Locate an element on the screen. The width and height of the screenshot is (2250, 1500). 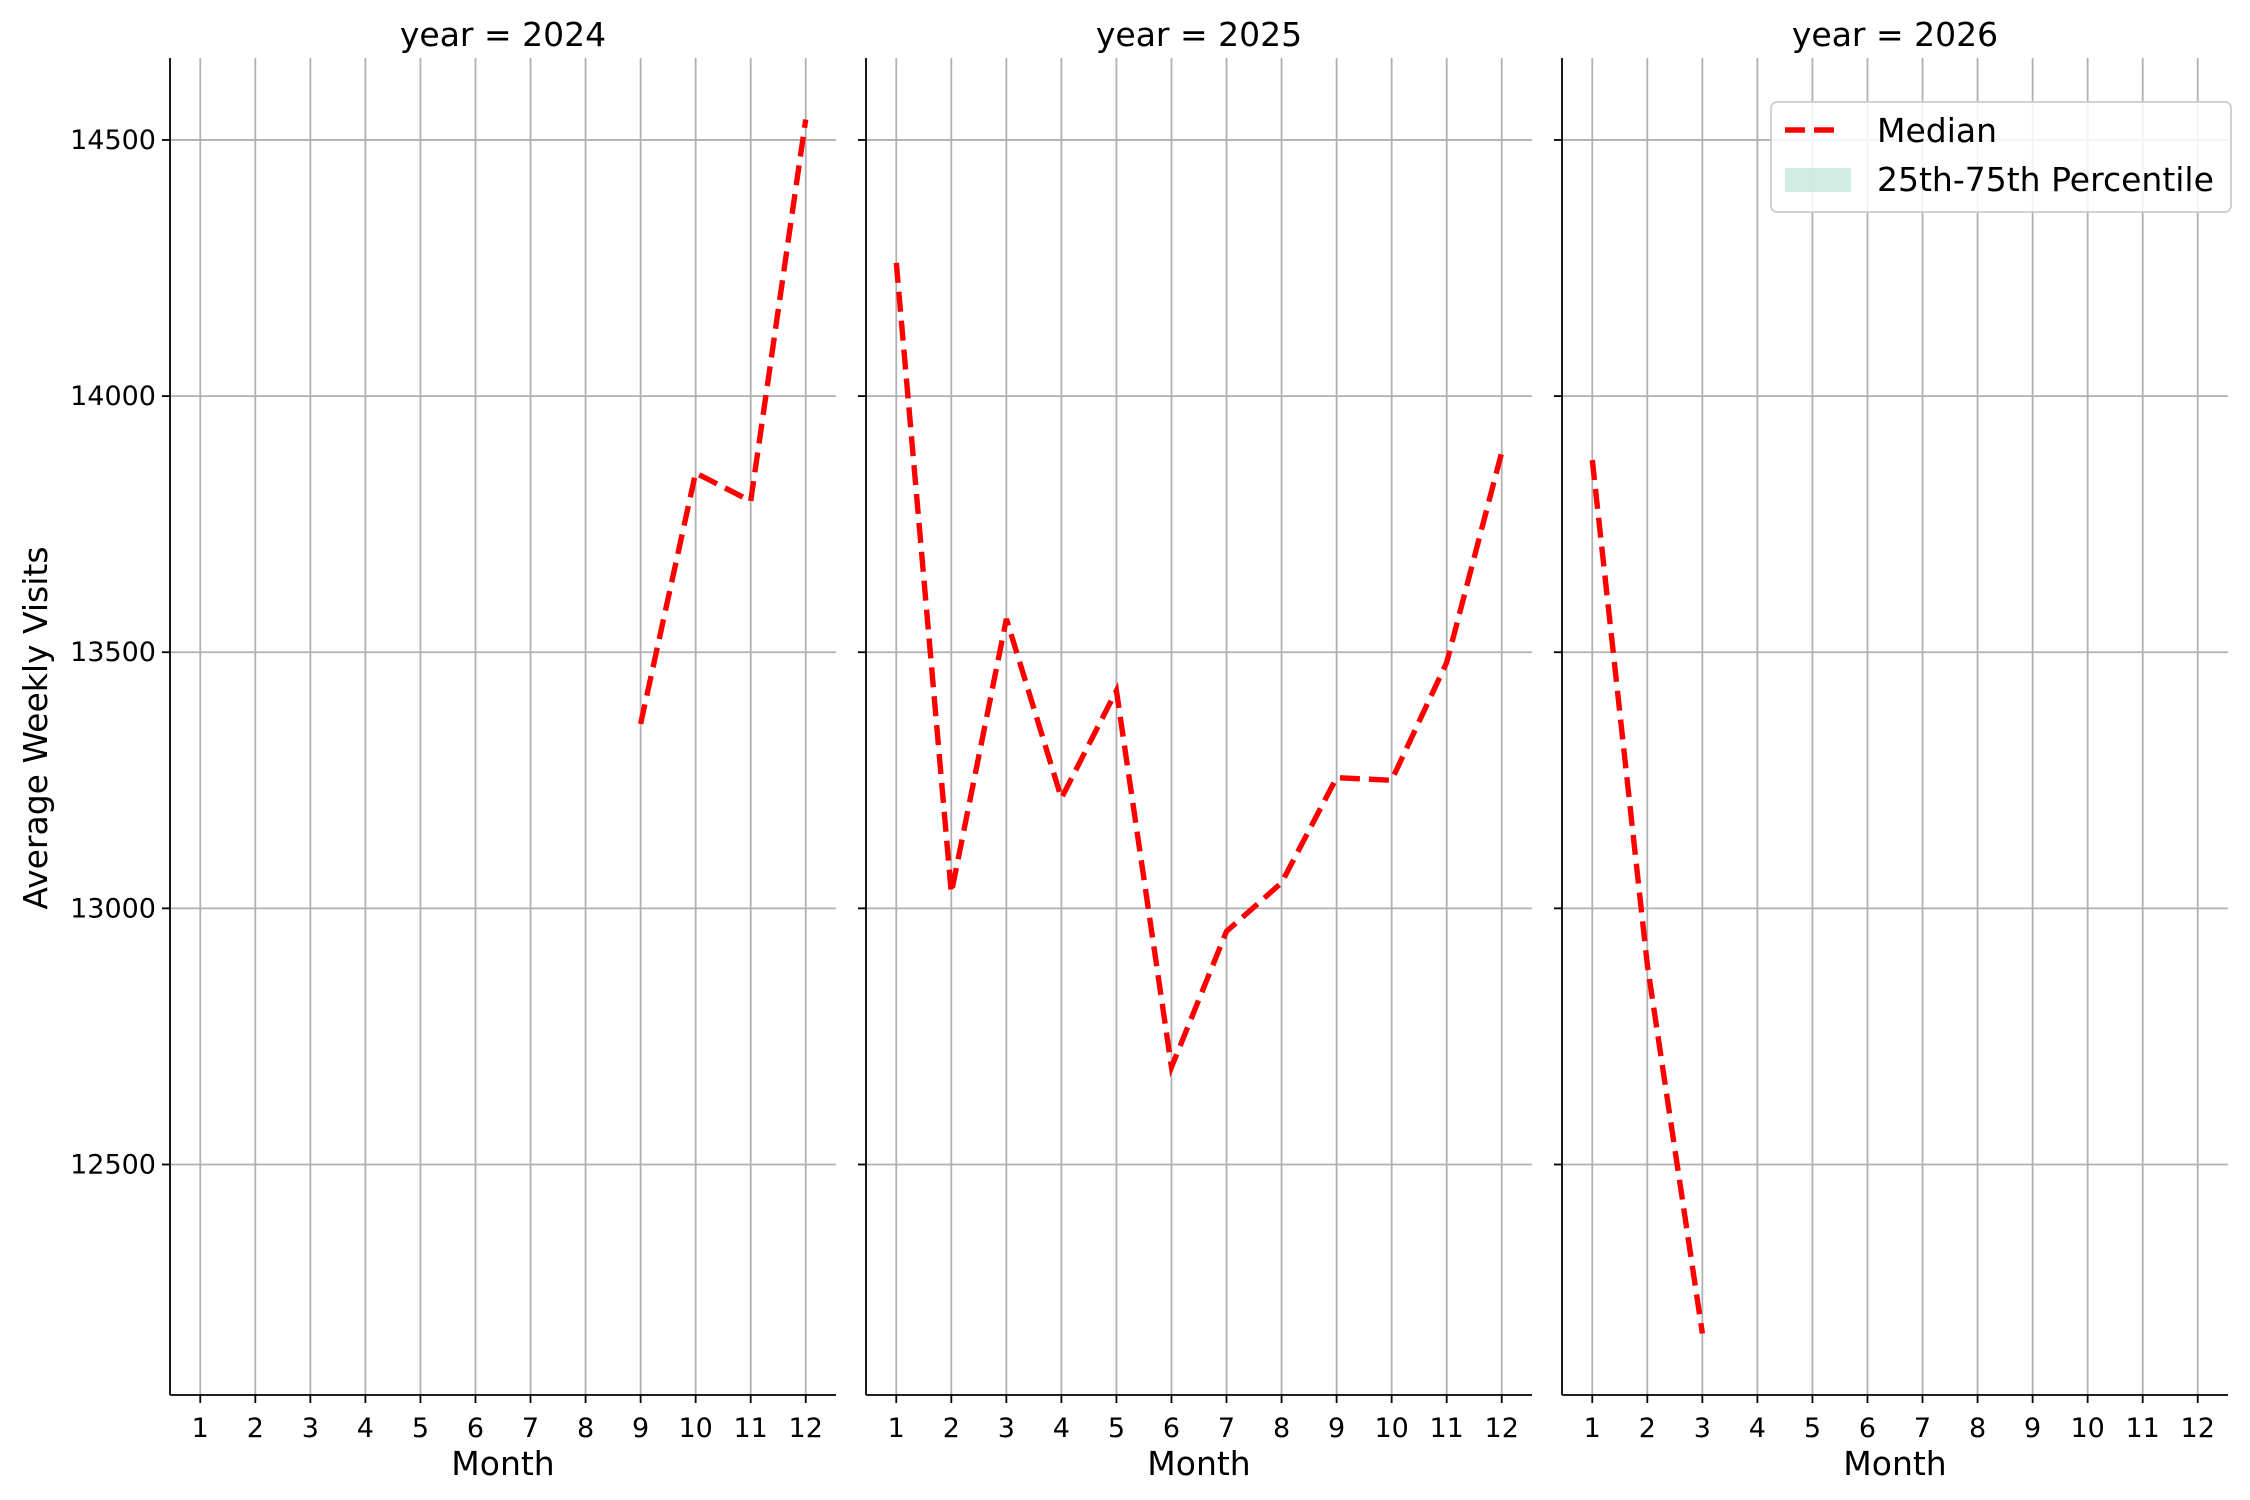
legend-percentile-swatch is located at coordinates (1818, 180).